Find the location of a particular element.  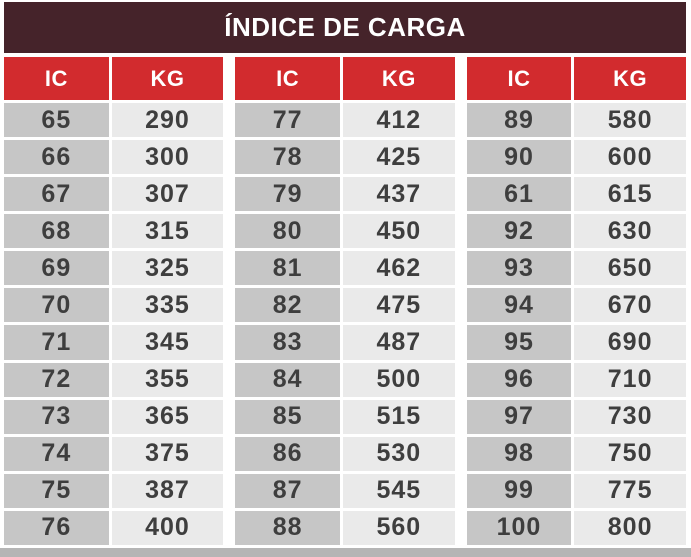

kg-value-cell: 315 is located at coordinates (167, 231).